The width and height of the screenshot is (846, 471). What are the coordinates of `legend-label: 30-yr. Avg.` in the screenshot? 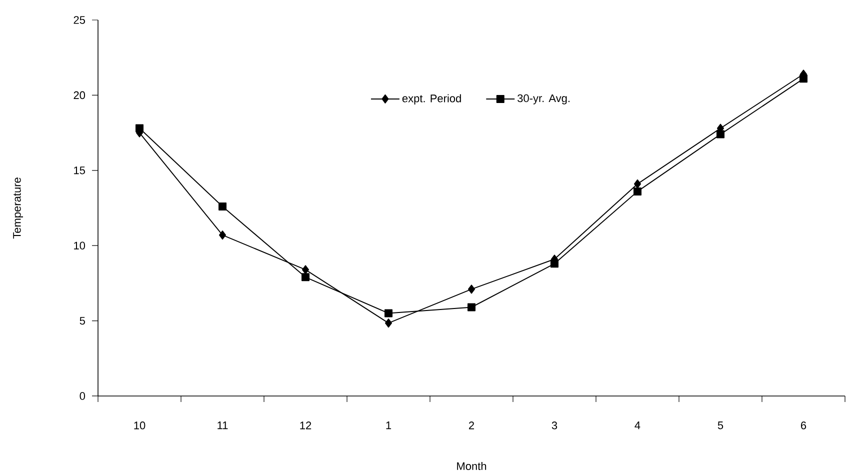 It's located at (544, 99).